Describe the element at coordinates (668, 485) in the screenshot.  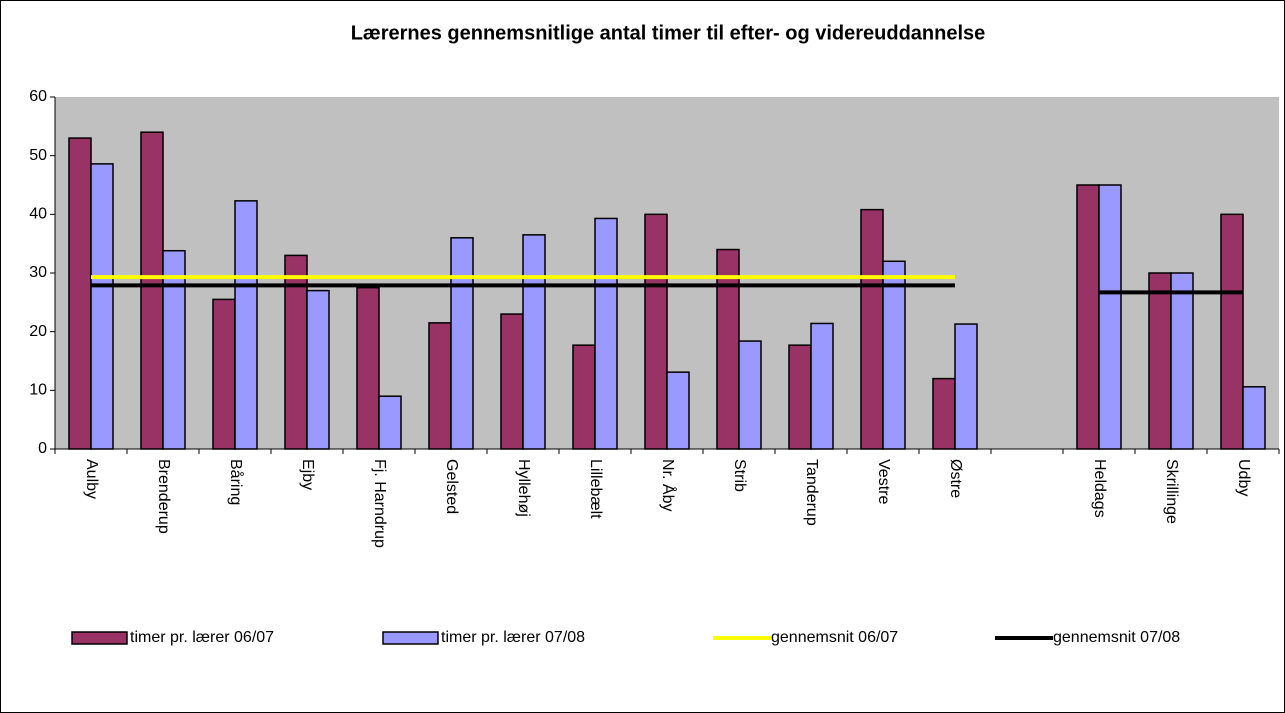
I see `x-tick-label: Nr. Åby` at that location.